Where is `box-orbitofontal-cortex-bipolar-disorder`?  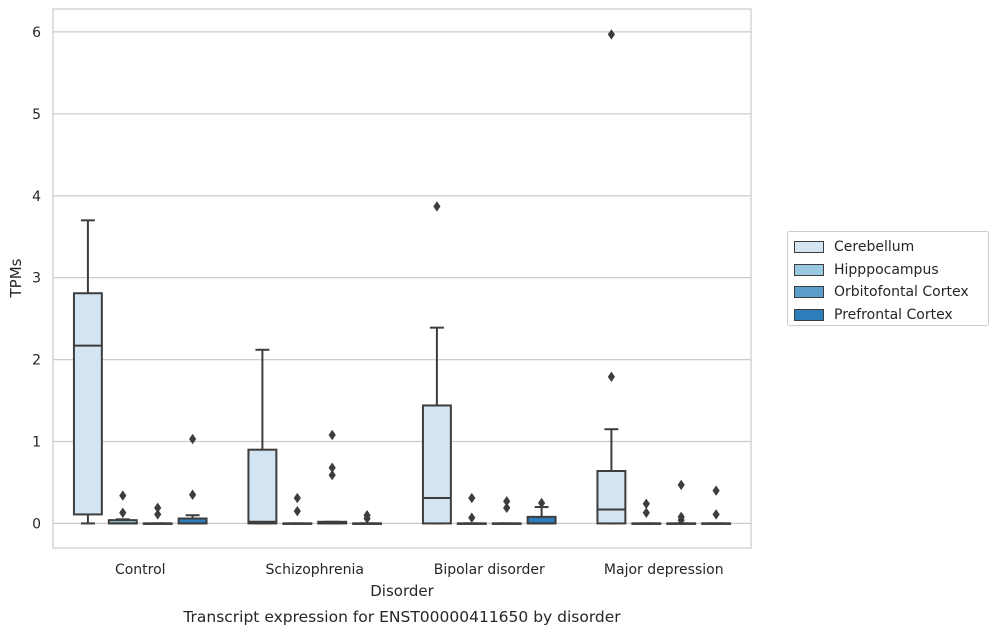 box-orbitofontal-cortex-bipolar-disorder is located at coordinates (506, 510).